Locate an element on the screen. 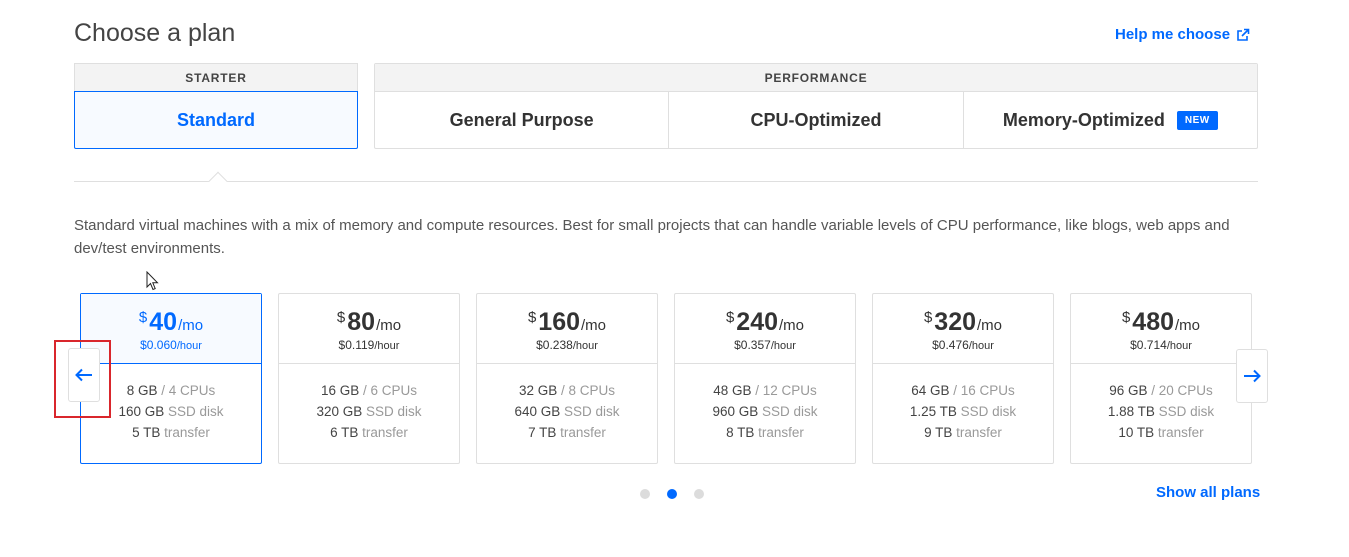 Image resolution: width=1349 pixels, height=557 pixels. external-link-icon is located at coordinates (1243, 34).